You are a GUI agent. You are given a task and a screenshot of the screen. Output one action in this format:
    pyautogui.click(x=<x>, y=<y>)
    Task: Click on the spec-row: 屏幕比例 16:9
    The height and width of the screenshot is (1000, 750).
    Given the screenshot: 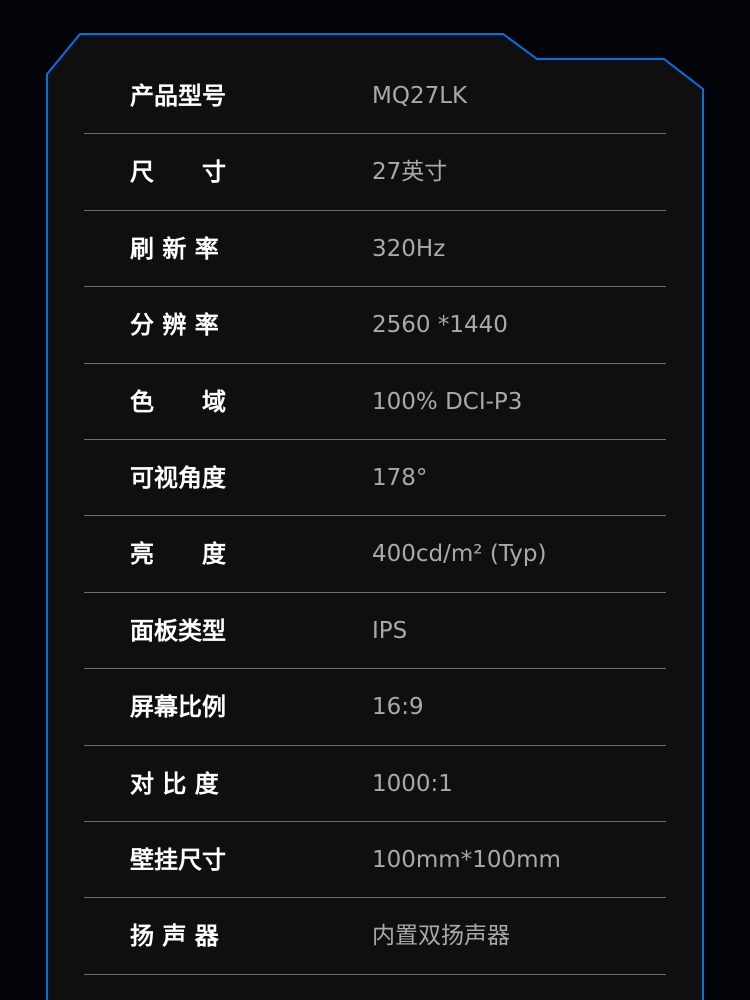 What is the action you would take?
    pyautogui.click(x=375, y=707)
    